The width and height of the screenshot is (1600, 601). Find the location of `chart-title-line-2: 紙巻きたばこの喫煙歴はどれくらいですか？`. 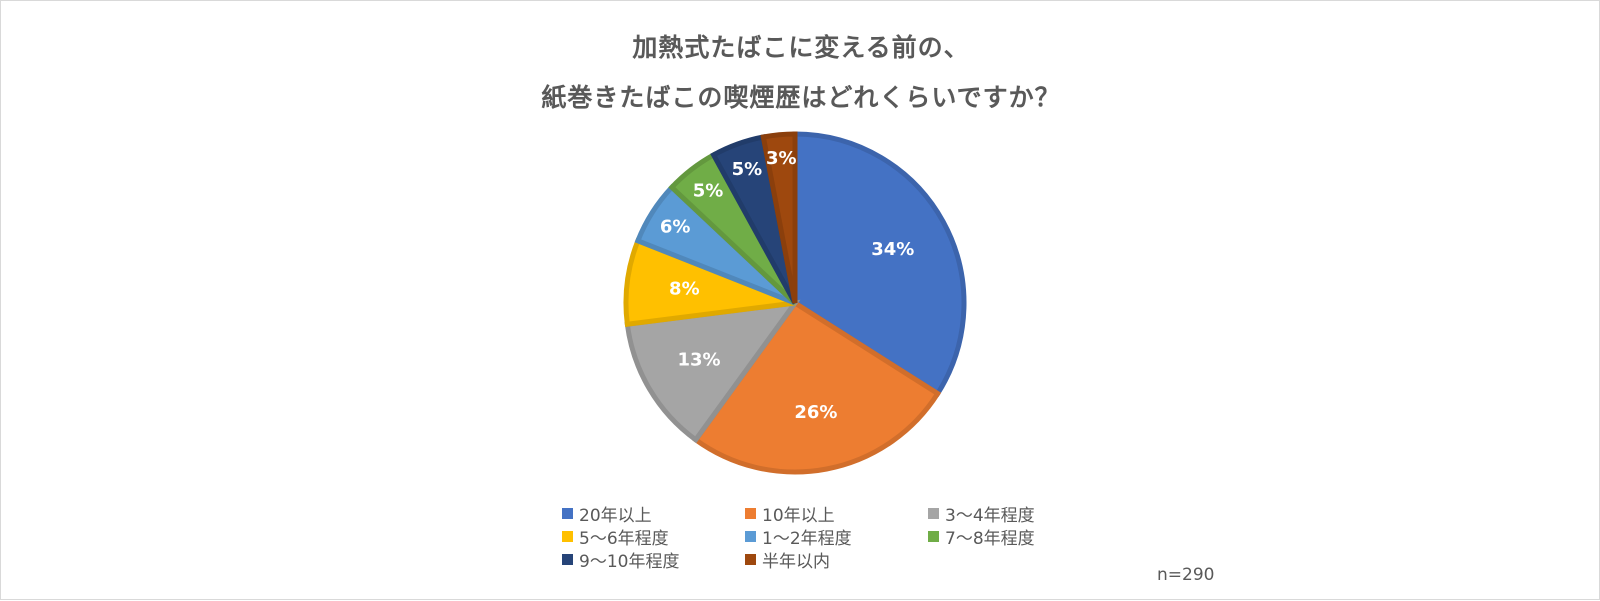

chart-title-line-2: 紙巻きたばこの喫煙歴はどれくらいですか？ is located at coordinates (801, 97).